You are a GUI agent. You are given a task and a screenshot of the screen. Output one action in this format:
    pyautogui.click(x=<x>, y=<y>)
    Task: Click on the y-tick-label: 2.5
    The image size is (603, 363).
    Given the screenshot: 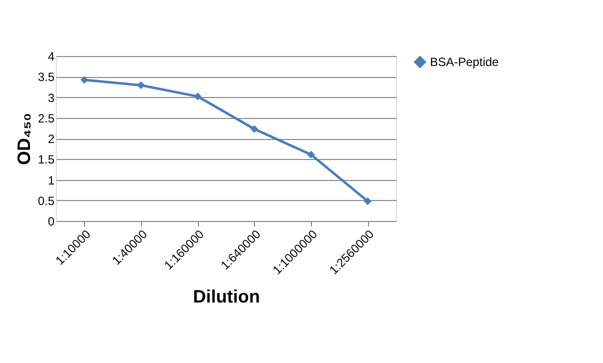 What is the action you would take?
    pyautogui.click(x=46, y=118)
    